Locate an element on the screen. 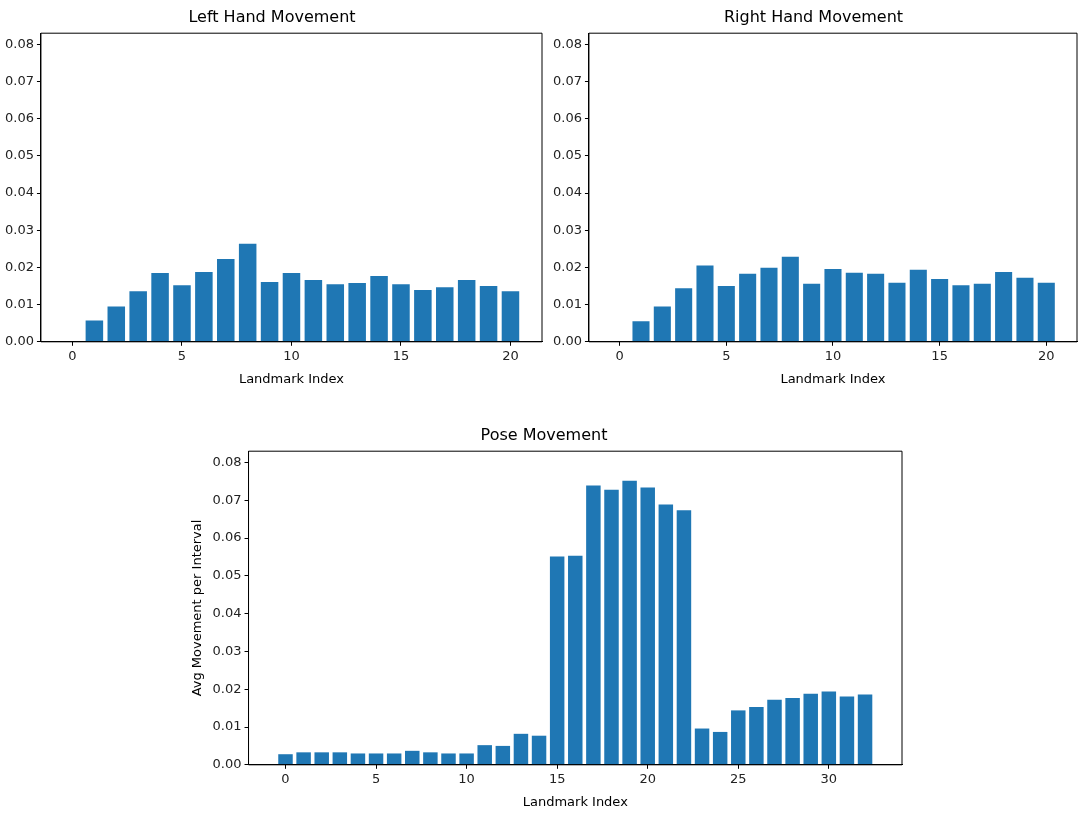 This screenshot has width=1081, height=818. chart-title: Left Hand Movement is located at coordinates (272, 16).